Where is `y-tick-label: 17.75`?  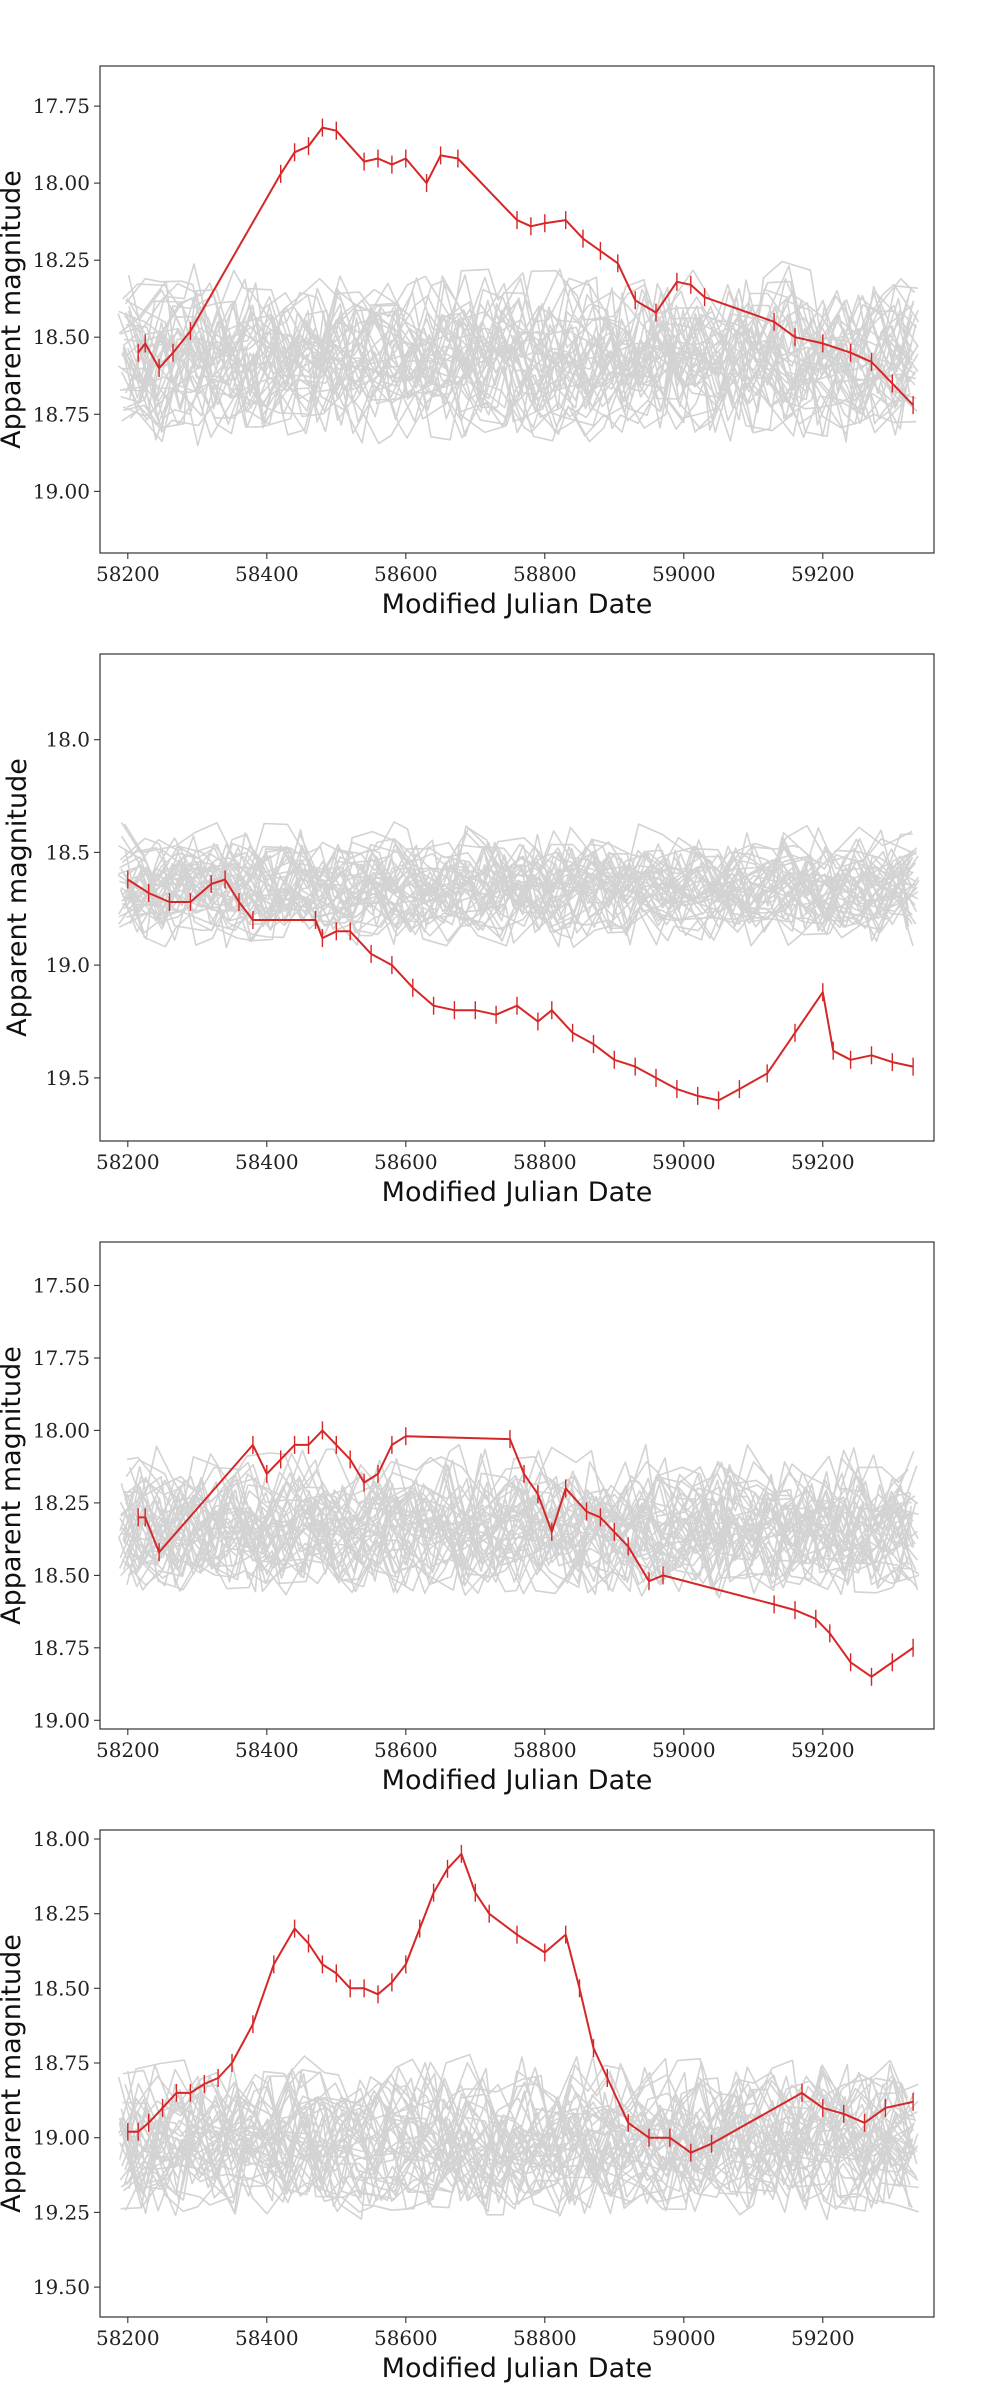 y-tick-label: 17.75 is located at coordinates (61, 1358).